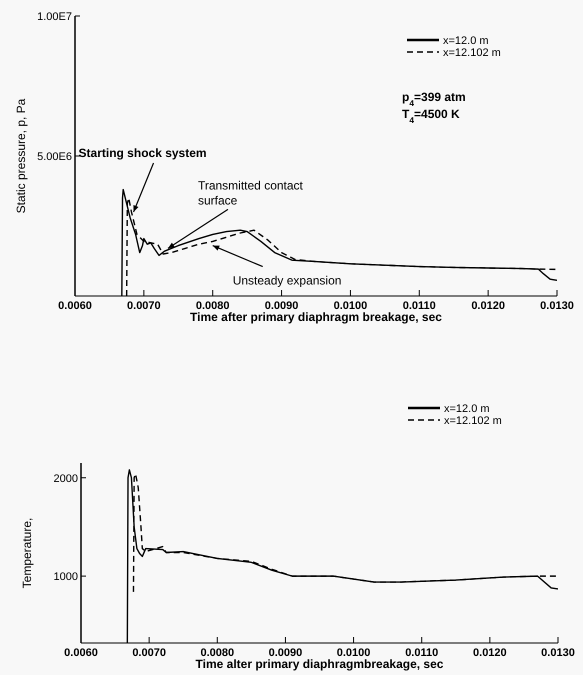  What do you see at coordinates (287, 281) in the screenshot?
I see `annotation: Unsteady expansion` at bounding box center [287, 281].